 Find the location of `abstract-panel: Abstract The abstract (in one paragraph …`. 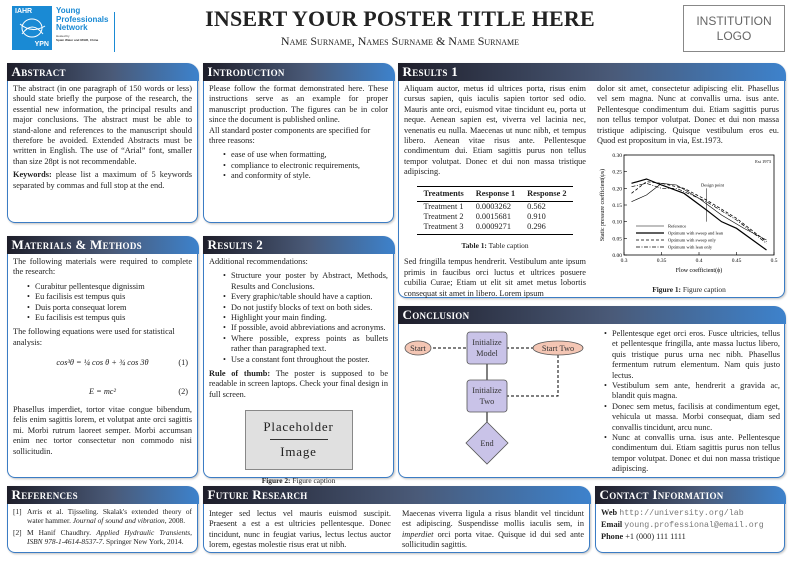

abstract-panel: Abstract The abstract (in one paragraph … is located at coordinates (102, 143).